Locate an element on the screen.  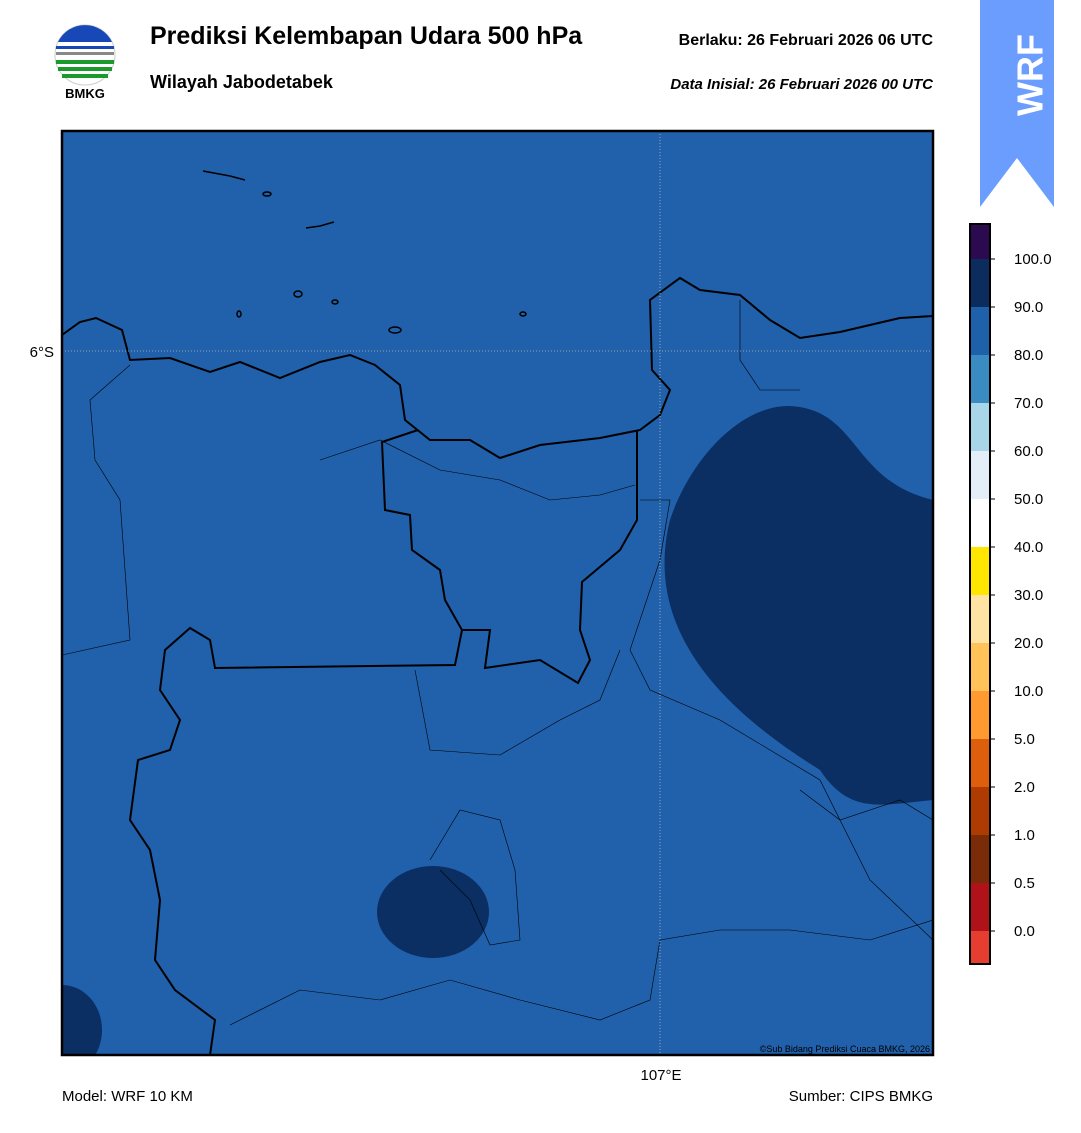
colorbar-label: 30.0 is located at coordinates (1028, 595).